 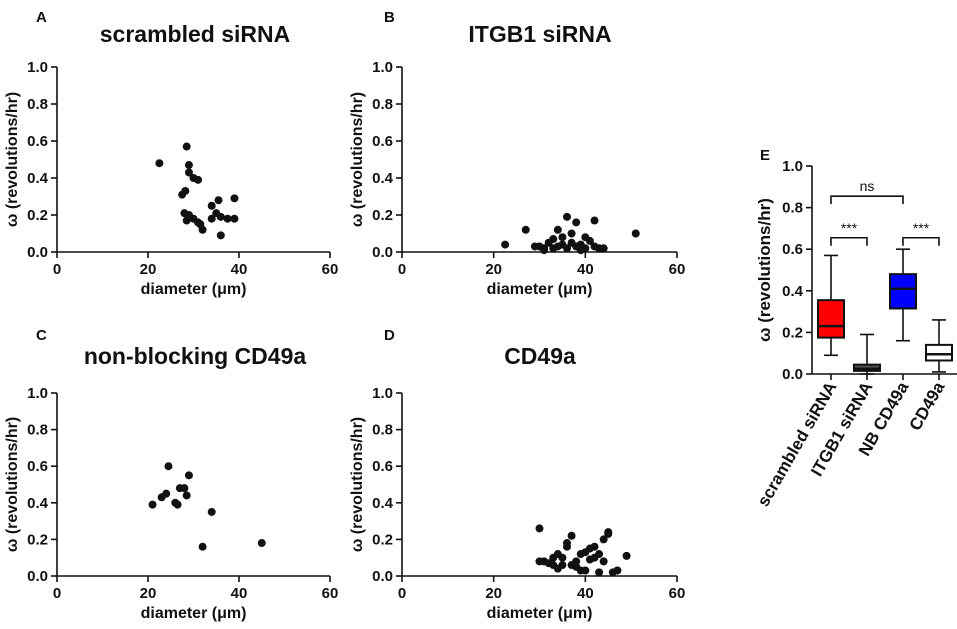 What do you see at coordinates (382, 393) in the screenshot?
I see `panel-d-y-tick-label: 1.0` at bounding box center [382, 393].